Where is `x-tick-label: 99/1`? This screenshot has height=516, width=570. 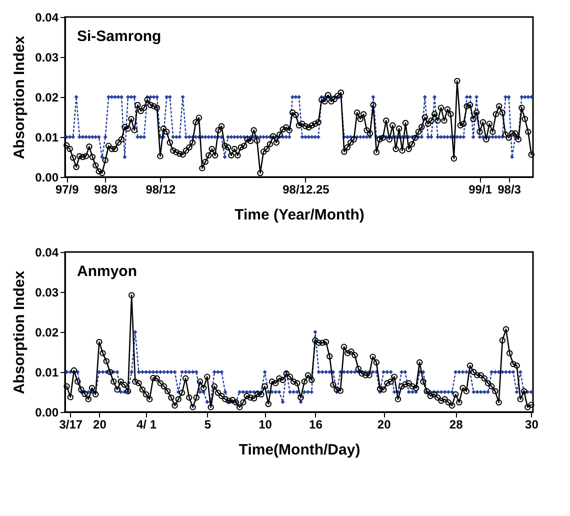
x-tick-label: 99/1 is located at coordinates (480, 189).